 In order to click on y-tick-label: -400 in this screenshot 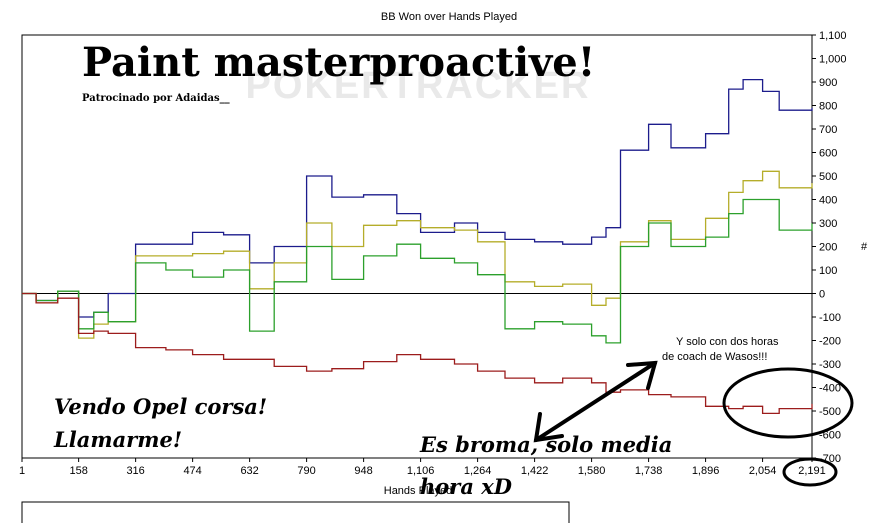, I will do `click(830, 389)`.